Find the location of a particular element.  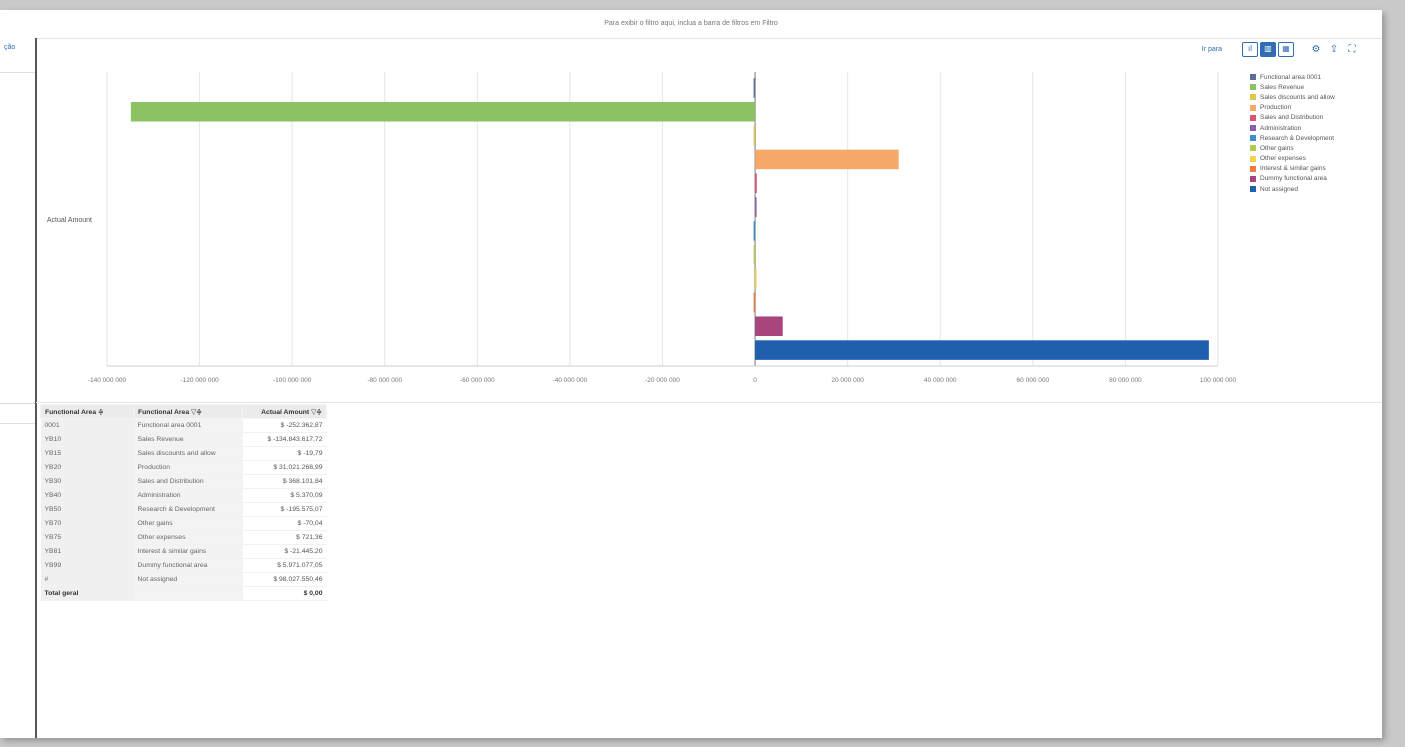

cell-amount: $ -21.445,20 is located at coordinates (284, 551).